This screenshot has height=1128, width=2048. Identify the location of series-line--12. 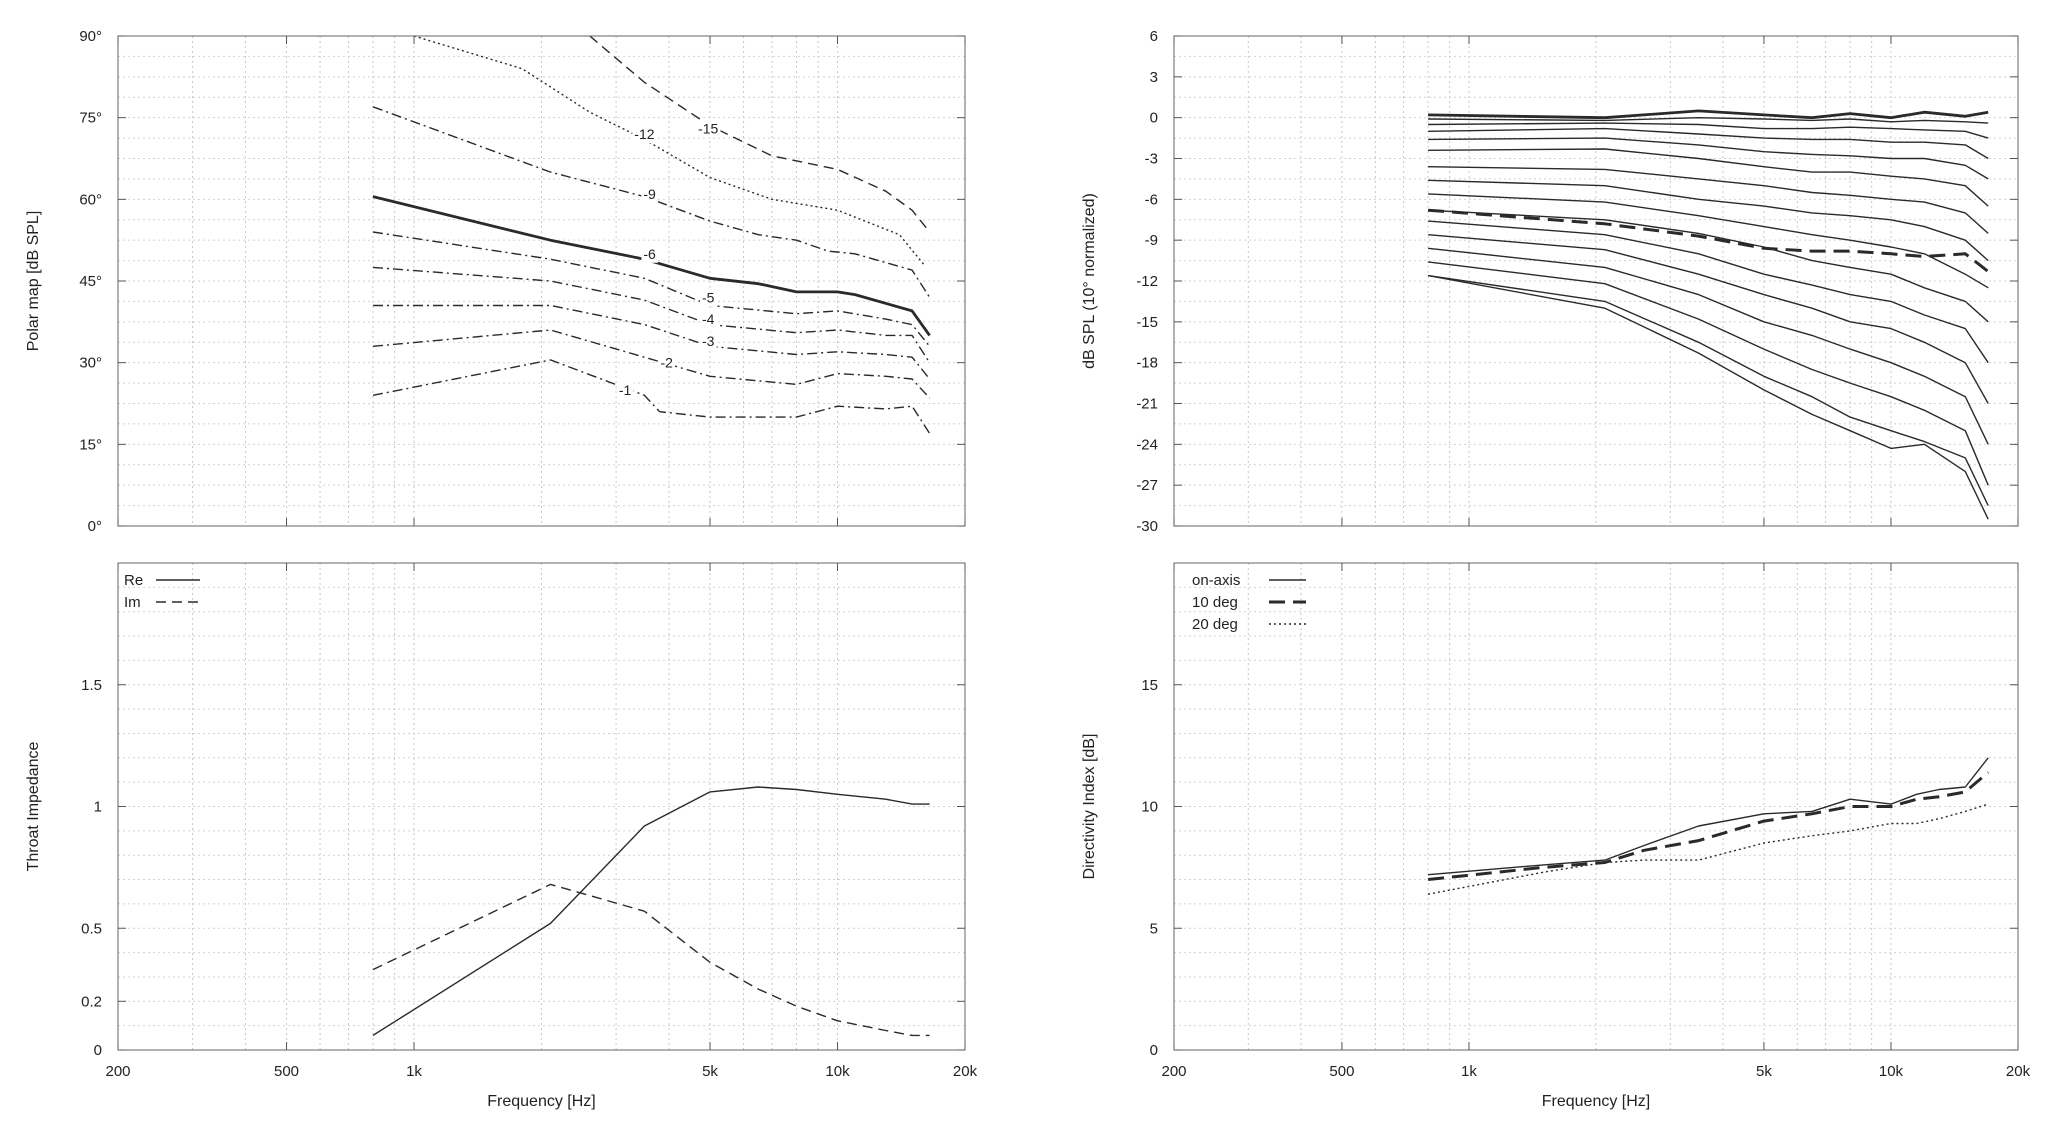
(669, 150).